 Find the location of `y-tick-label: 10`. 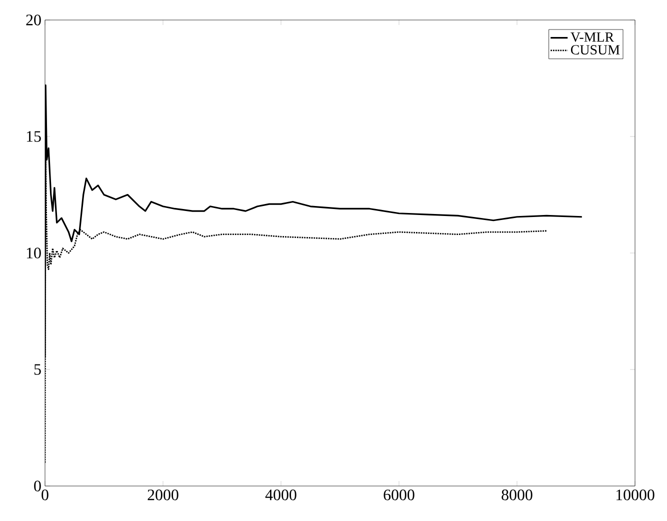

y-tick-label: 10 is located at coordinates (33, 253).